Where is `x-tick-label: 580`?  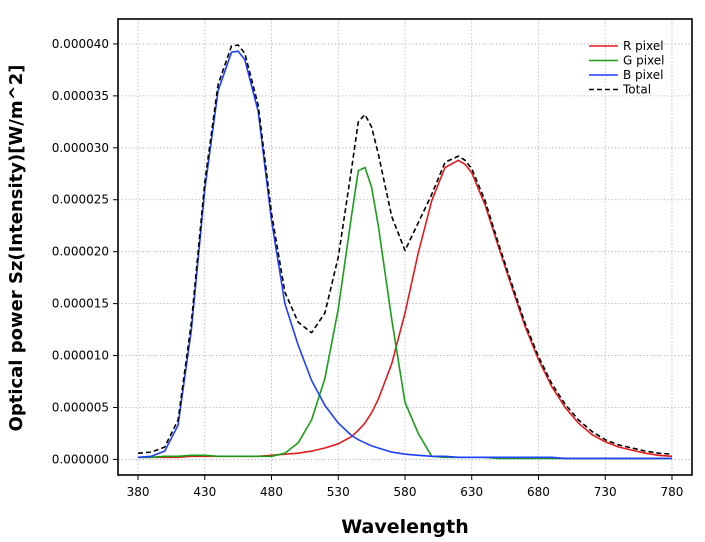 x-tick-label: 580 is located at coordinates (405, 492).